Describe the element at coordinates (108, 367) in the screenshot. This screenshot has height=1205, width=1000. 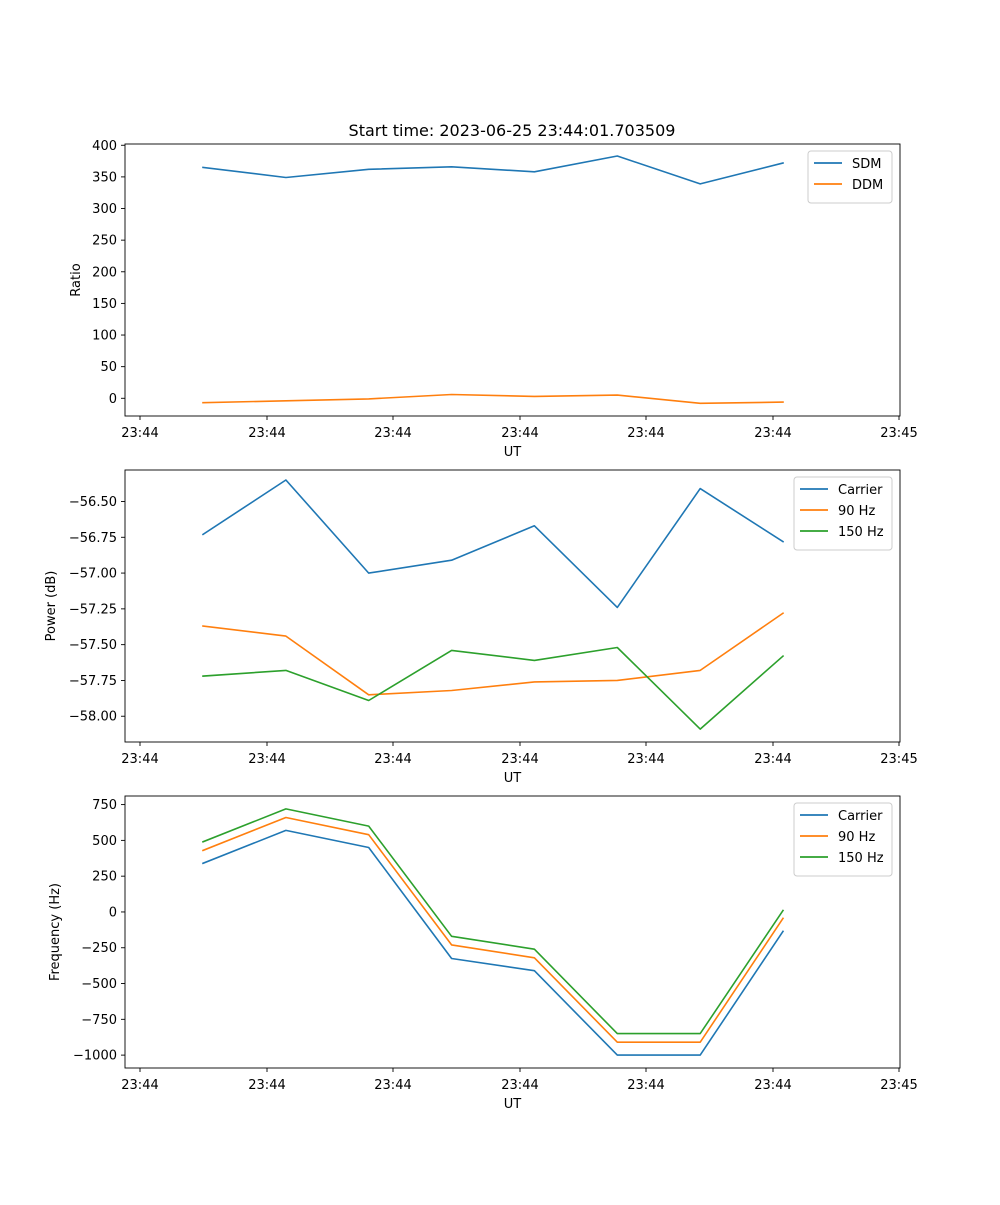
I see `y-tick-label: 50` at that location.